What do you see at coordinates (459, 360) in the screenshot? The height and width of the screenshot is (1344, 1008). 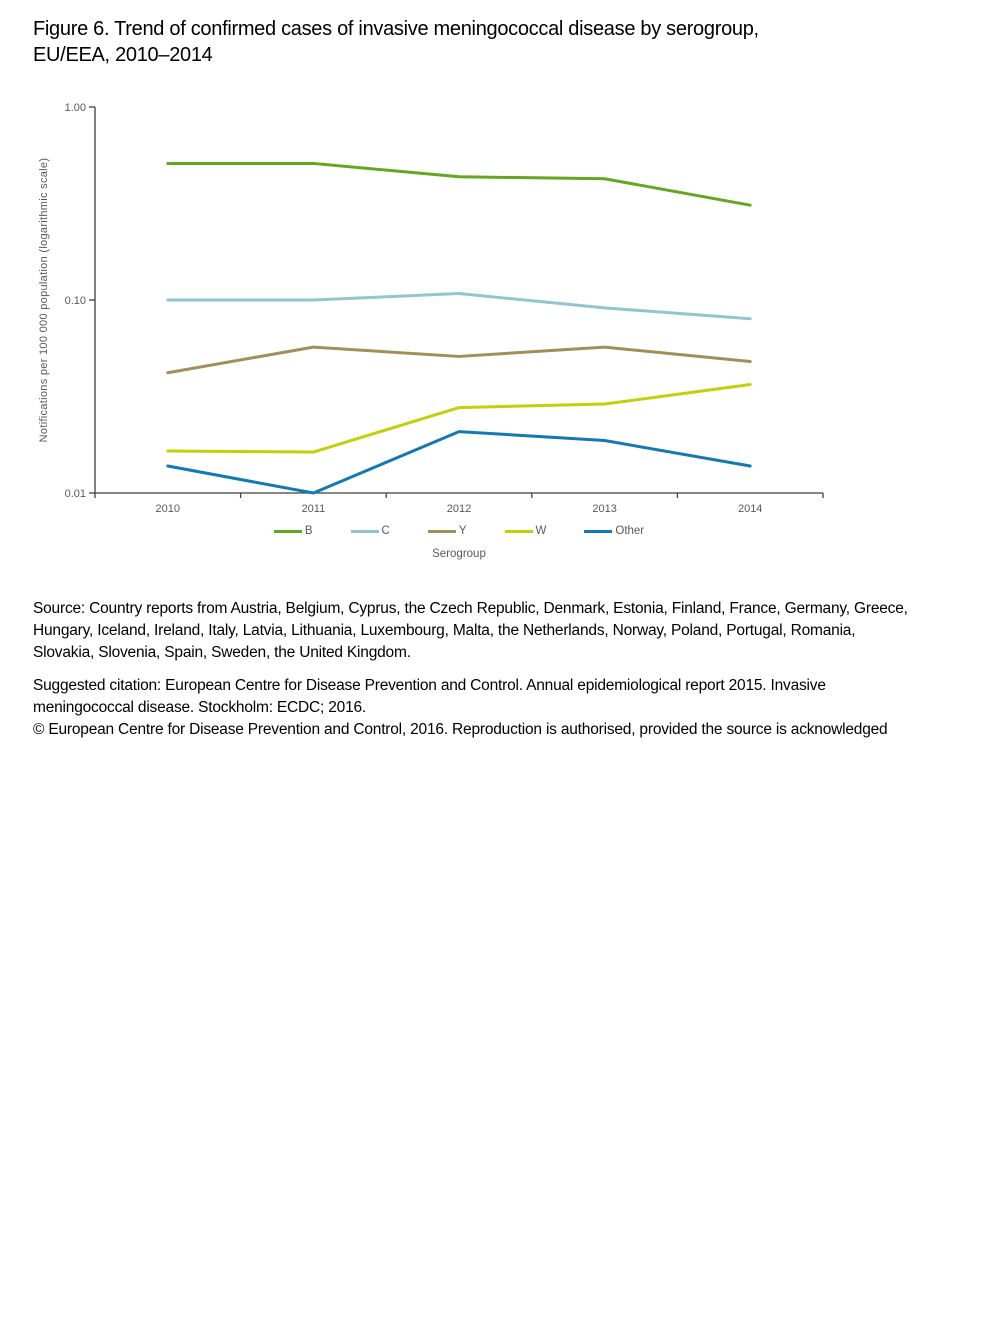 I see `series-line-y` at bounding box center [459, 360].